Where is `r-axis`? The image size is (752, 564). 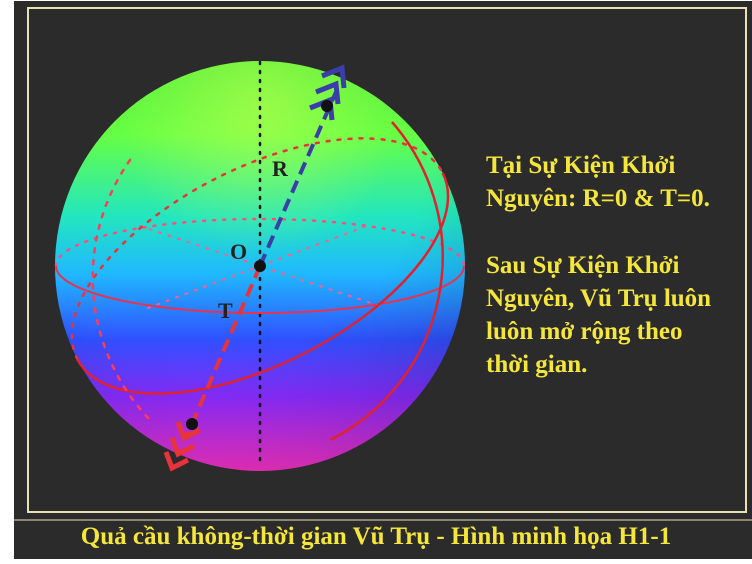
r-axis is located at coordinates (298, 179).